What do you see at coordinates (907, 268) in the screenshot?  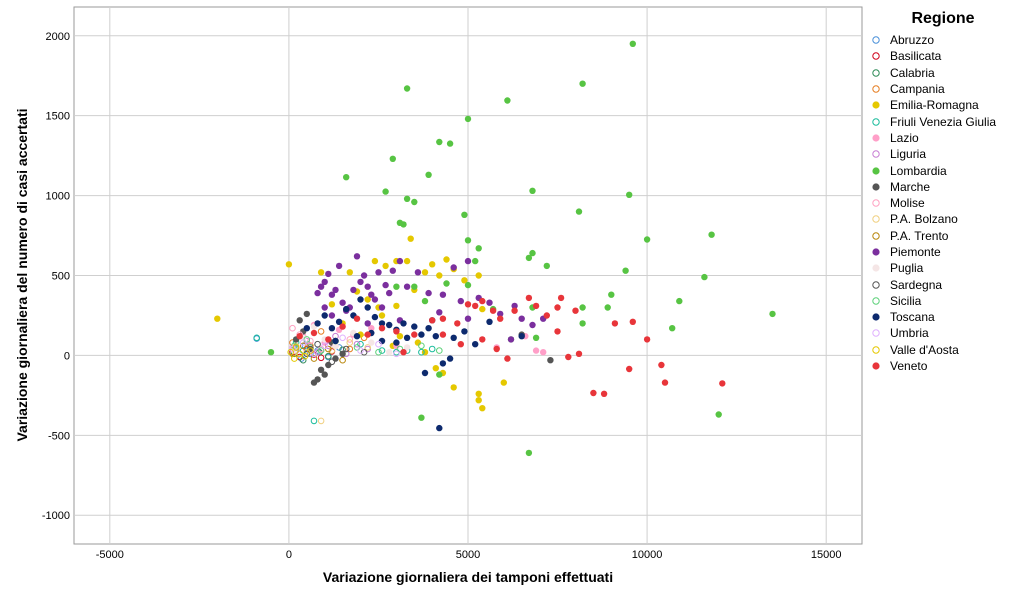 I see `legend-label: Puglia` at bounding box center [907, 268].